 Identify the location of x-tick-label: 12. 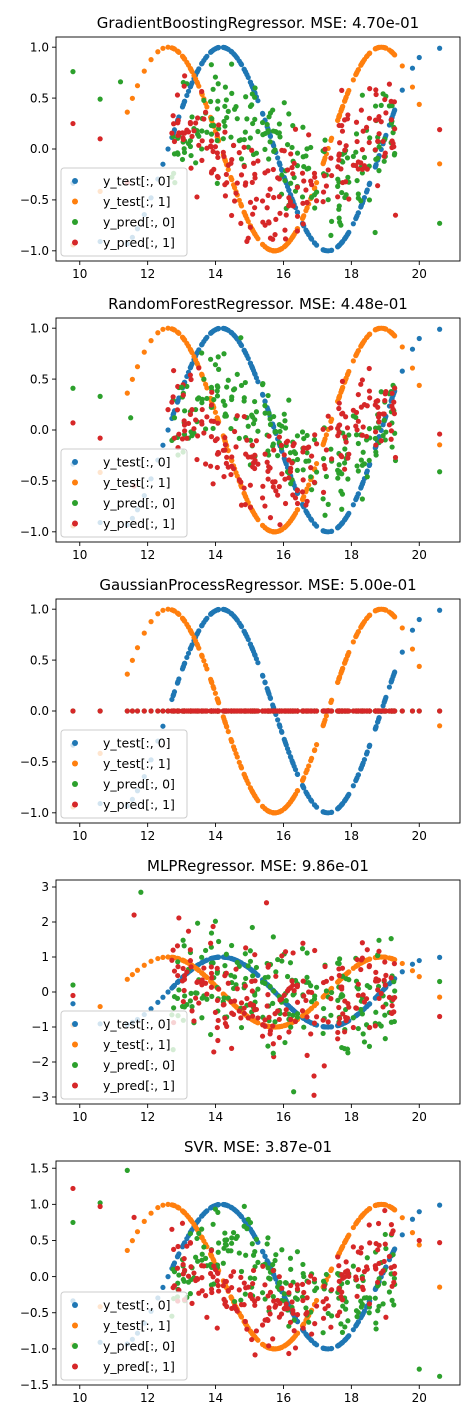
(147, 555).